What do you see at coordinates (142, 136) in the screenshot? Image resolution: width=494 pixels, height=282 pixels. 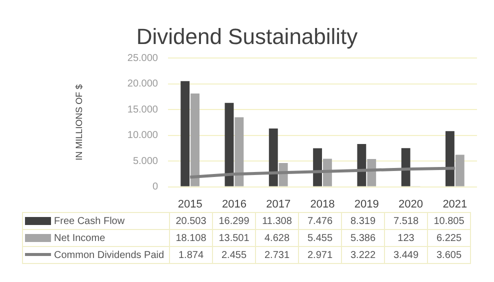 I see `y-tick-label: 10.000` at bounding box center [142, 136].